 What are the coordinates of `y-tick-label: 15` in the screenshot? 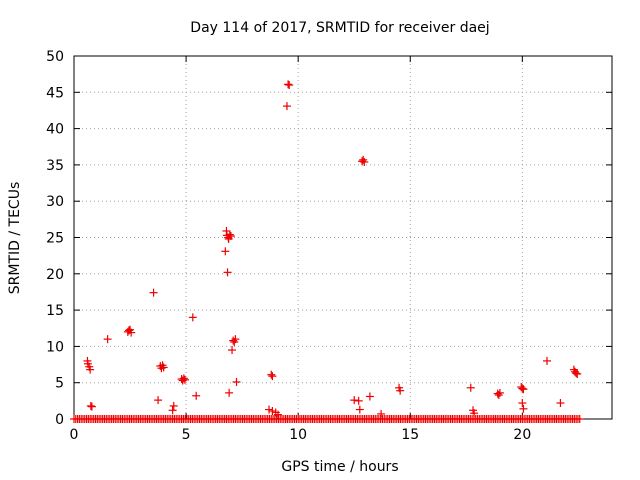 It's located at (55, 311).